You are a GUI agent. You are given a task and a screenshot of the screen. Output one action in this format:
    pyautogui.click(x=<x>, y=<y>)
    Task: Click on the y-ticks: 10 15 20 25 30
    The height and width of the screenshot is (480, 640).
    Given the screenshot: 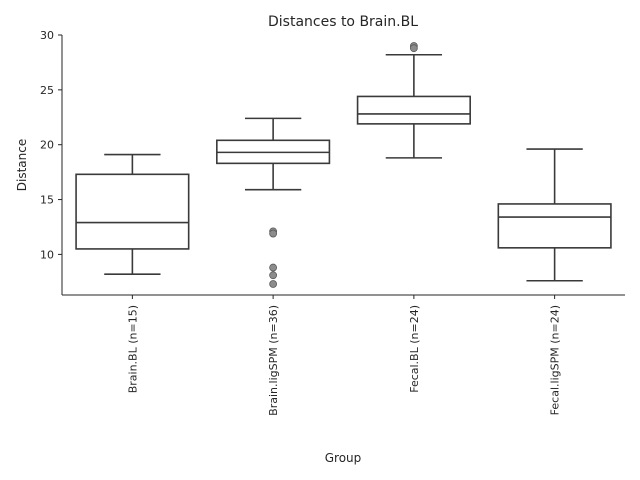 What is the action you would take?
    pyautogui.click(x=51, y=145)
    